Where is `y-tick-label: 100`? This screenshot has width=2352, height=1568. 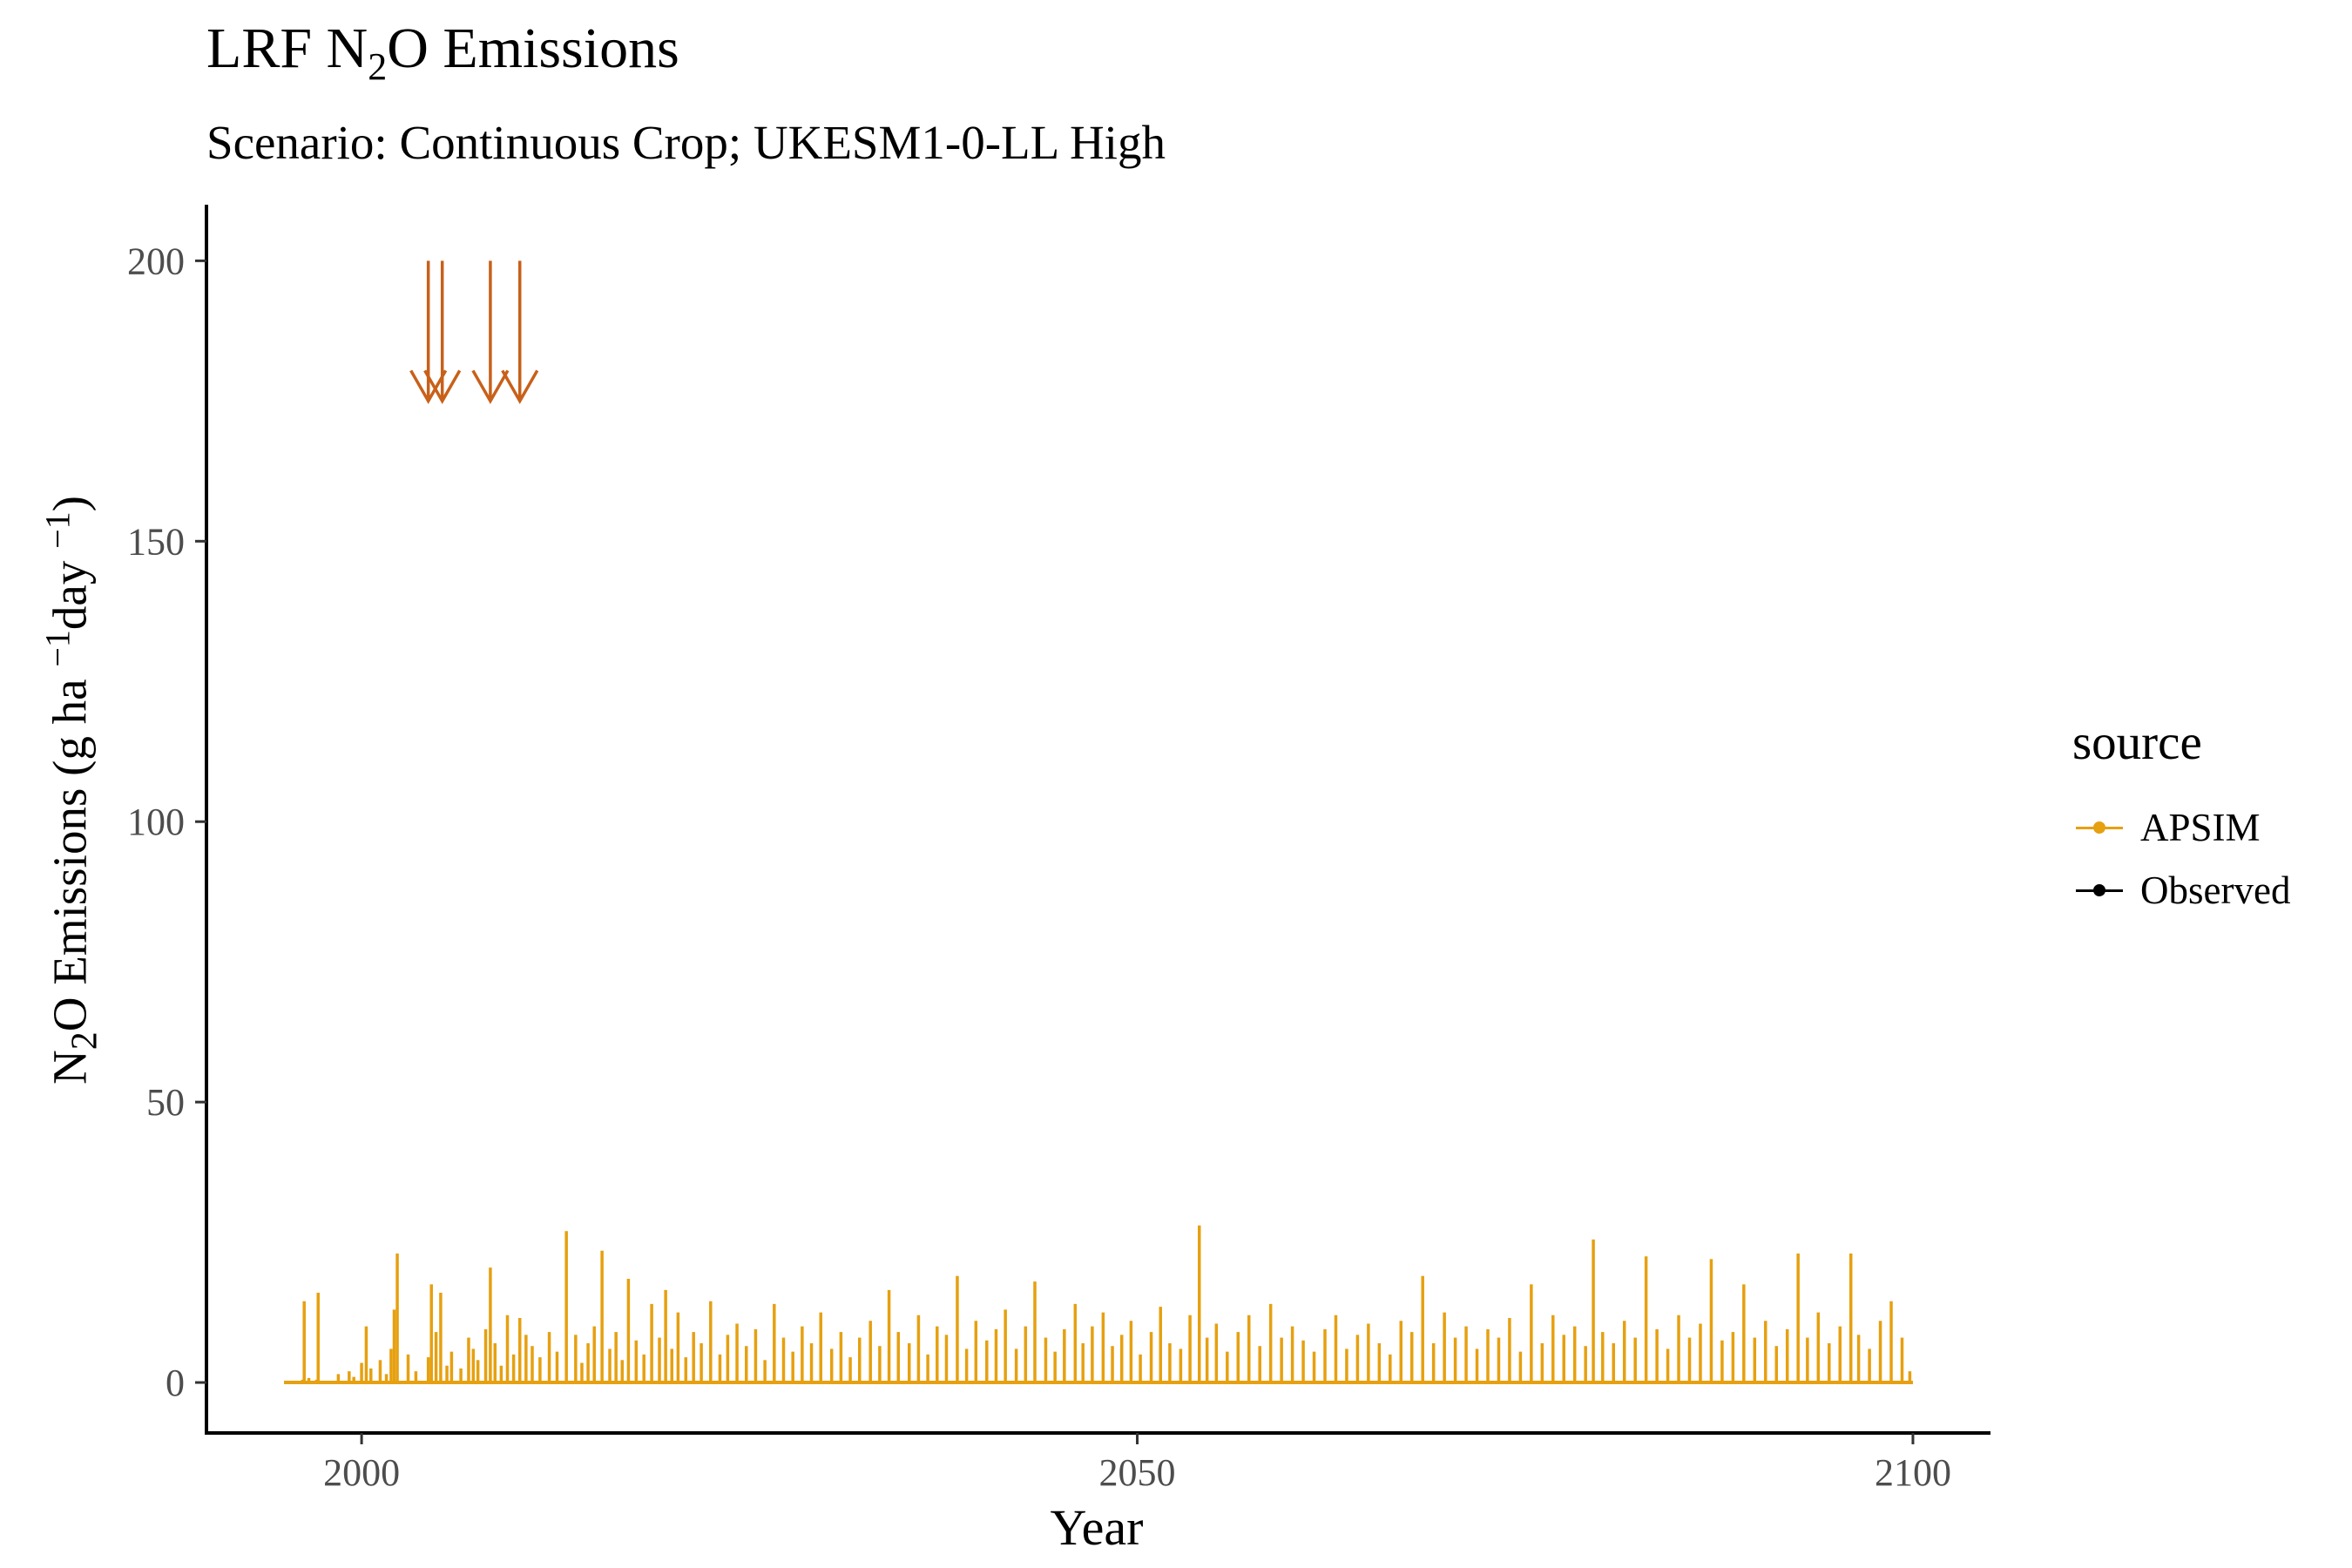
y-tick-label: 100 is located at coordinates (156, 822).